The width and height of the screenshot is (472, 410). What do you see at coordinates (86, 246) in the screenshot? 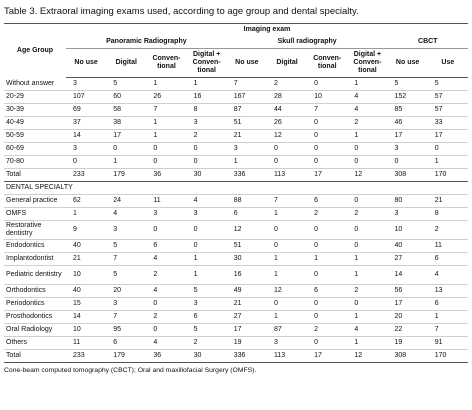
I see `cell: 40` at bounding box center [86, 246].